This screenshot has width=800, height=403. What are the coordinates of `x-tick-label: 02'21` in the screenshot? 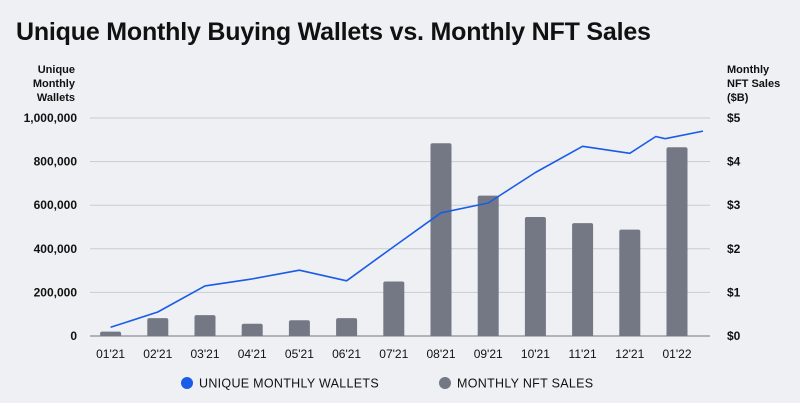 It's located at (157, 354).